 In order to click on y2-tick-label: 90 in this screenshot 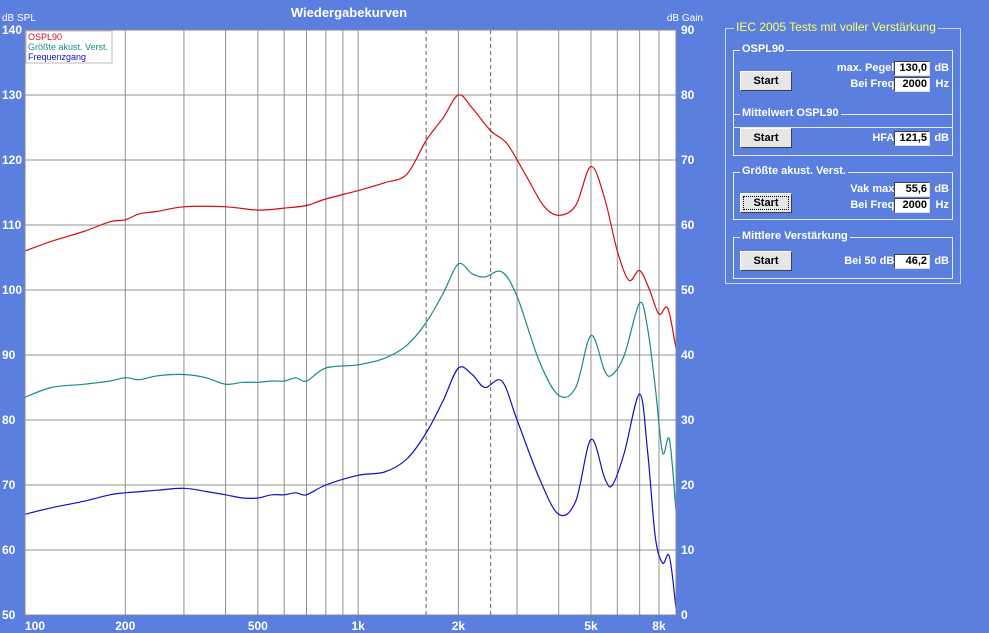, I will do `click(688, 30)`.